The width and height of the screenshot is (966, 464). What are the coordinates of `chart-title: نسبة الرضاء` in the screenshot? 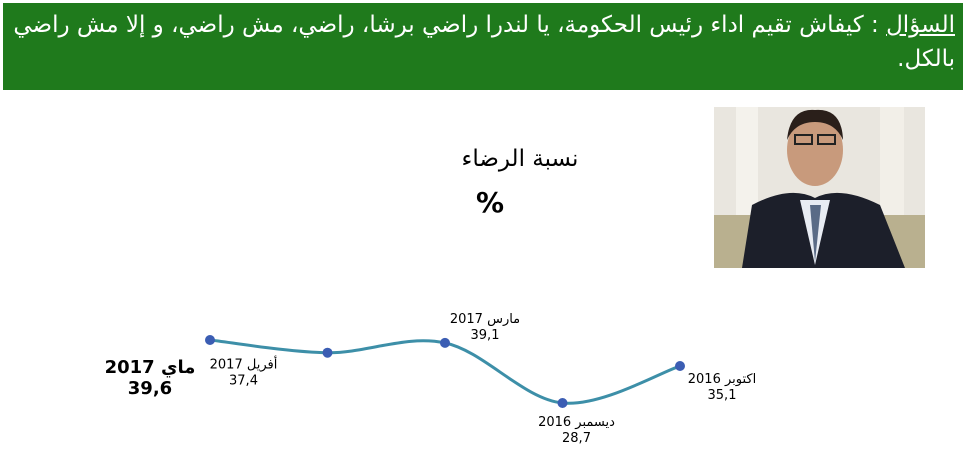 It's located at (520, 159).